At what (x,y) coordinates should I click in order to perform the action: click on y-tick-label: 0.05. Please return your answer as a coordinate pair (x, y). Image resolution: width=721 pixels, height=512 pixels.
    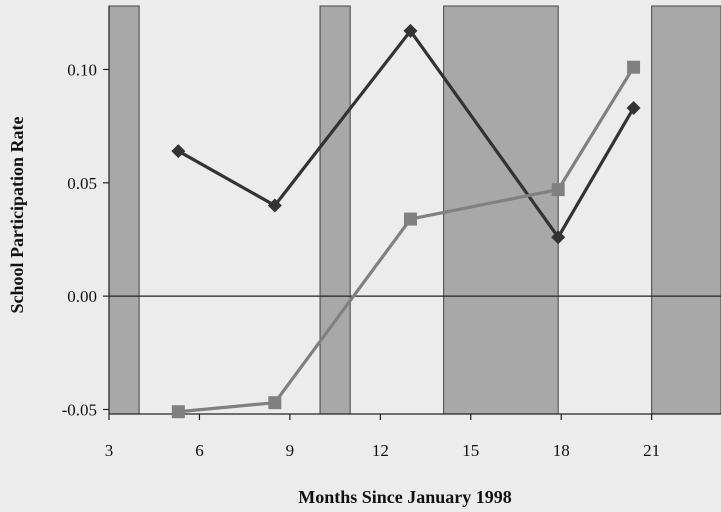
    Looking at the image, I should click on (82, 183).